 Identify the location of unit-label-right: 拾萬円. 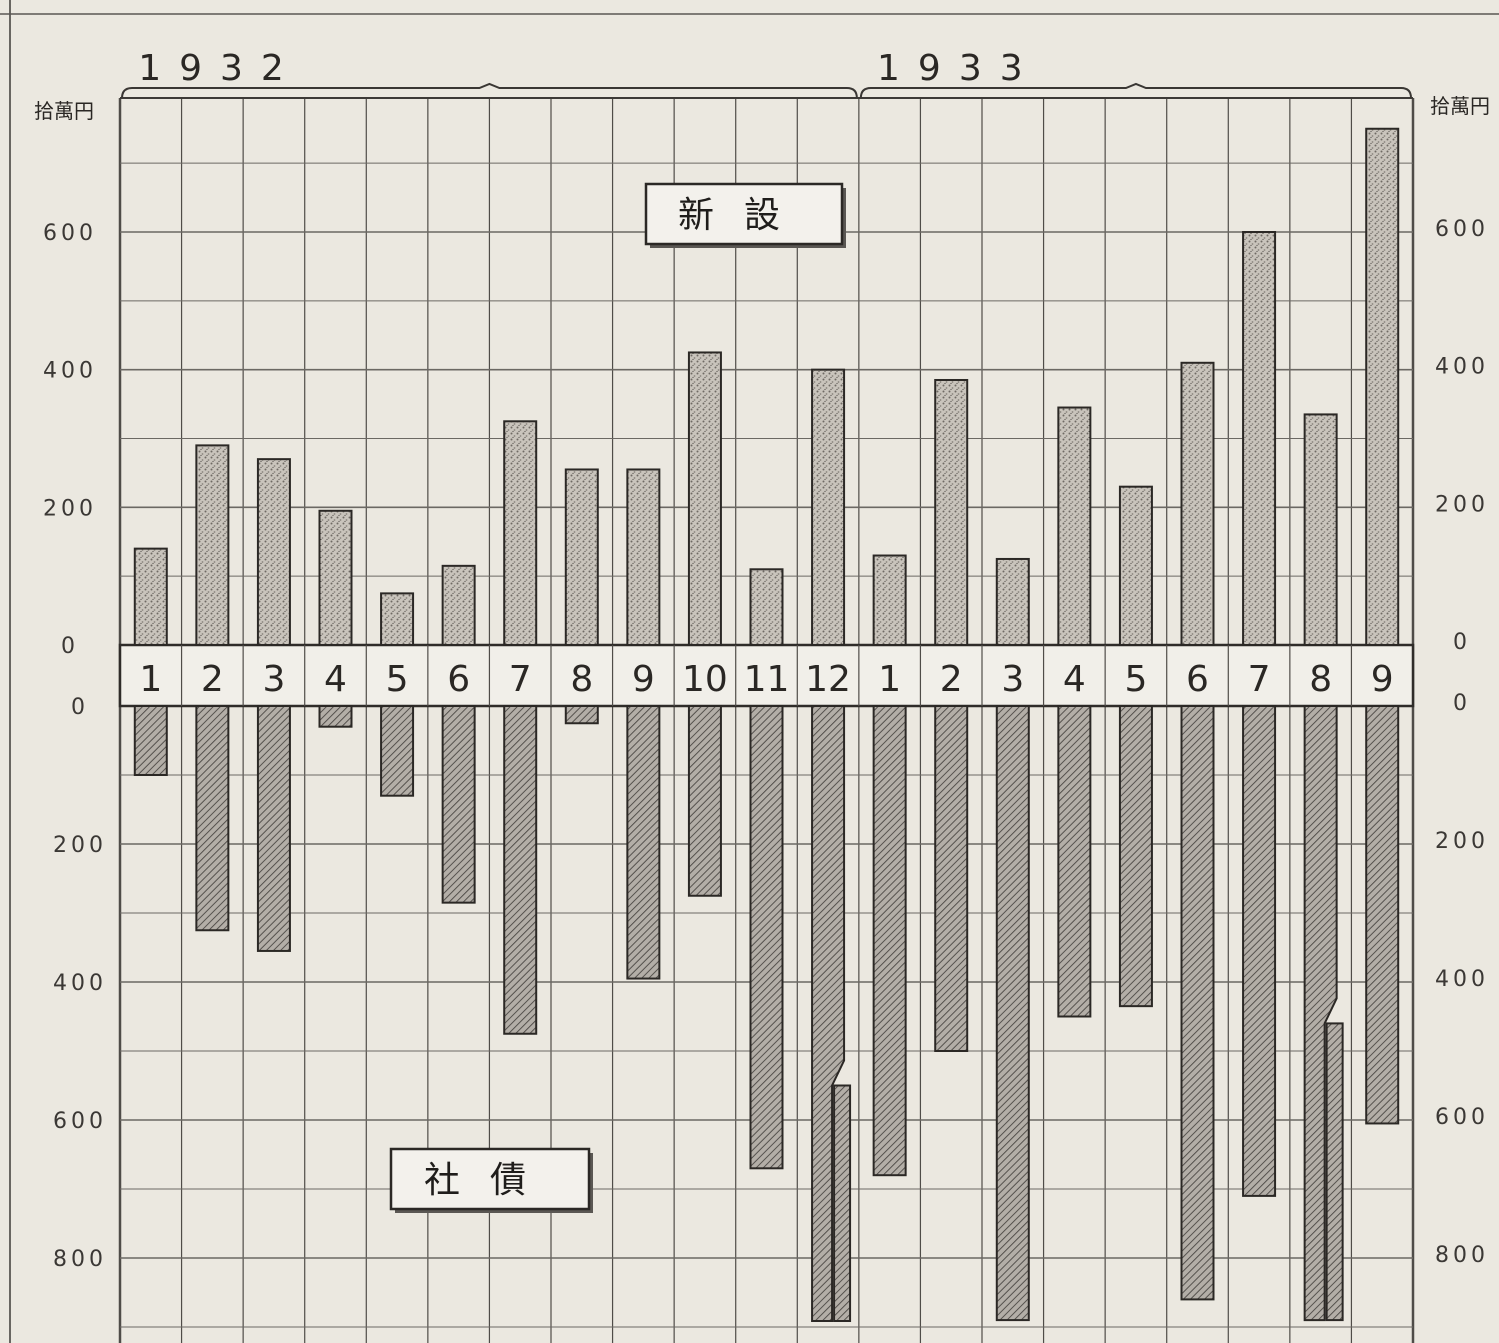
(1460, 106).